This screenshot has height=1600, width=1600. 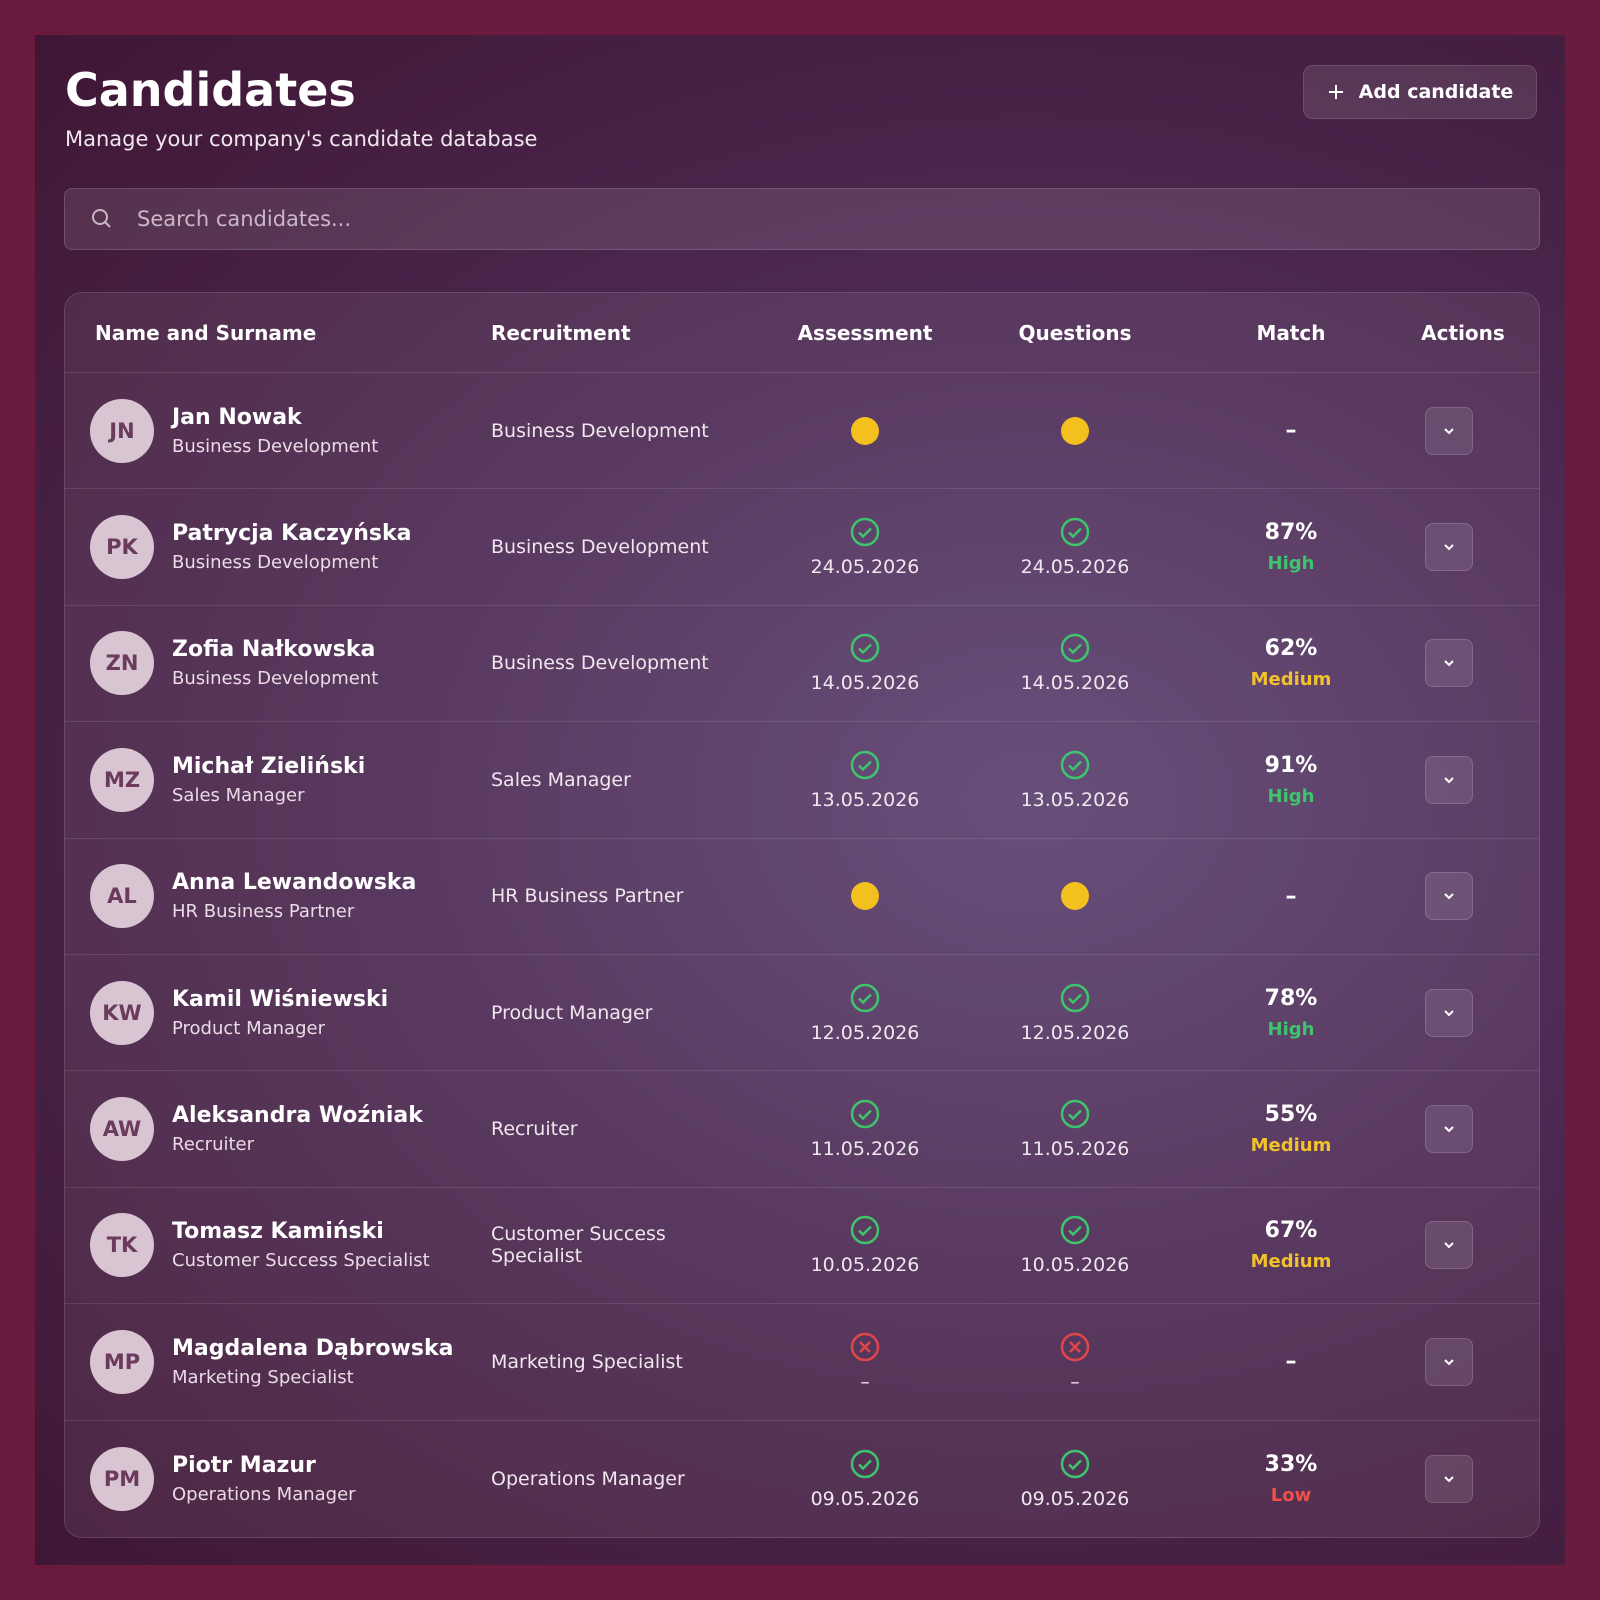 I want to click on assessment-cell, so click(x=865, y=896).